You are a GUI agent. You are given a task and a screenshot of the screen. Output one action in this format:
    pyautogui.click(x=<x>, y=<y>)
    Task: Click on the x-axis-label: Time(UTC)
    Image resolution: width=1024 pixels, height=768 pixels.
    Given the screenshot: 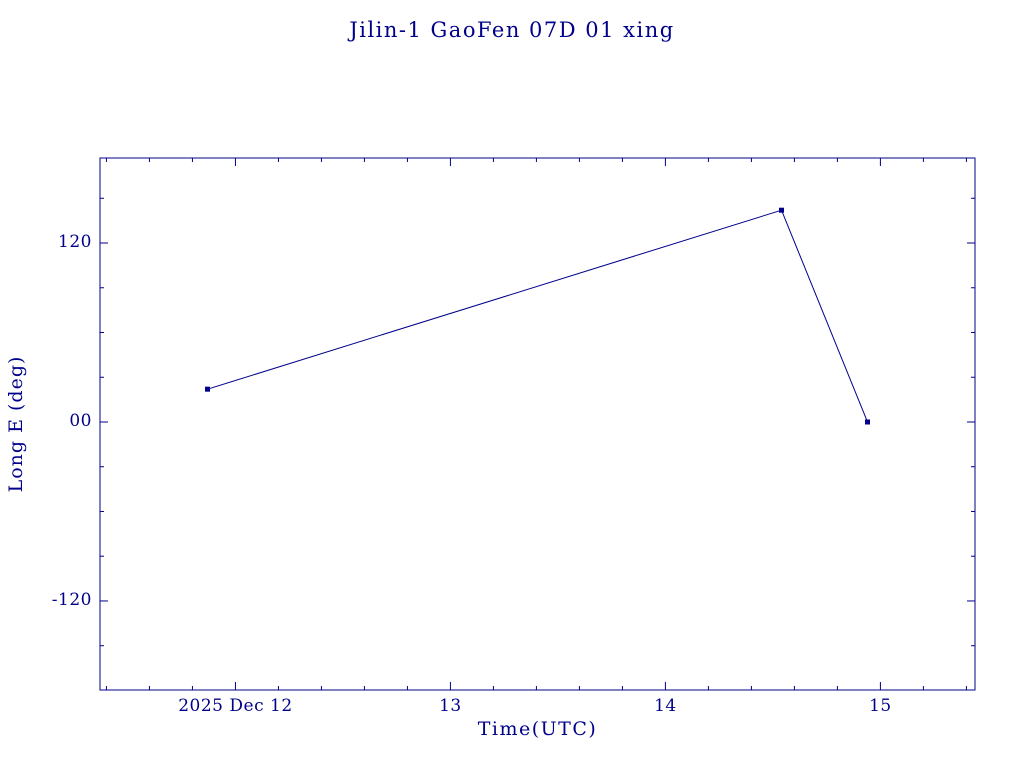 What is the action you would take?
    pyautogui.click(x=537, y=729)
    